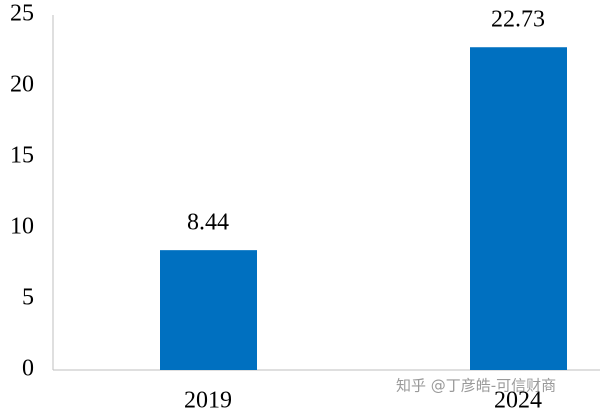 The width and height of the screenshot is (607, 417). I want to click on watermark: 知乎 @丁彦皓-可信财商, so click(476, 386).